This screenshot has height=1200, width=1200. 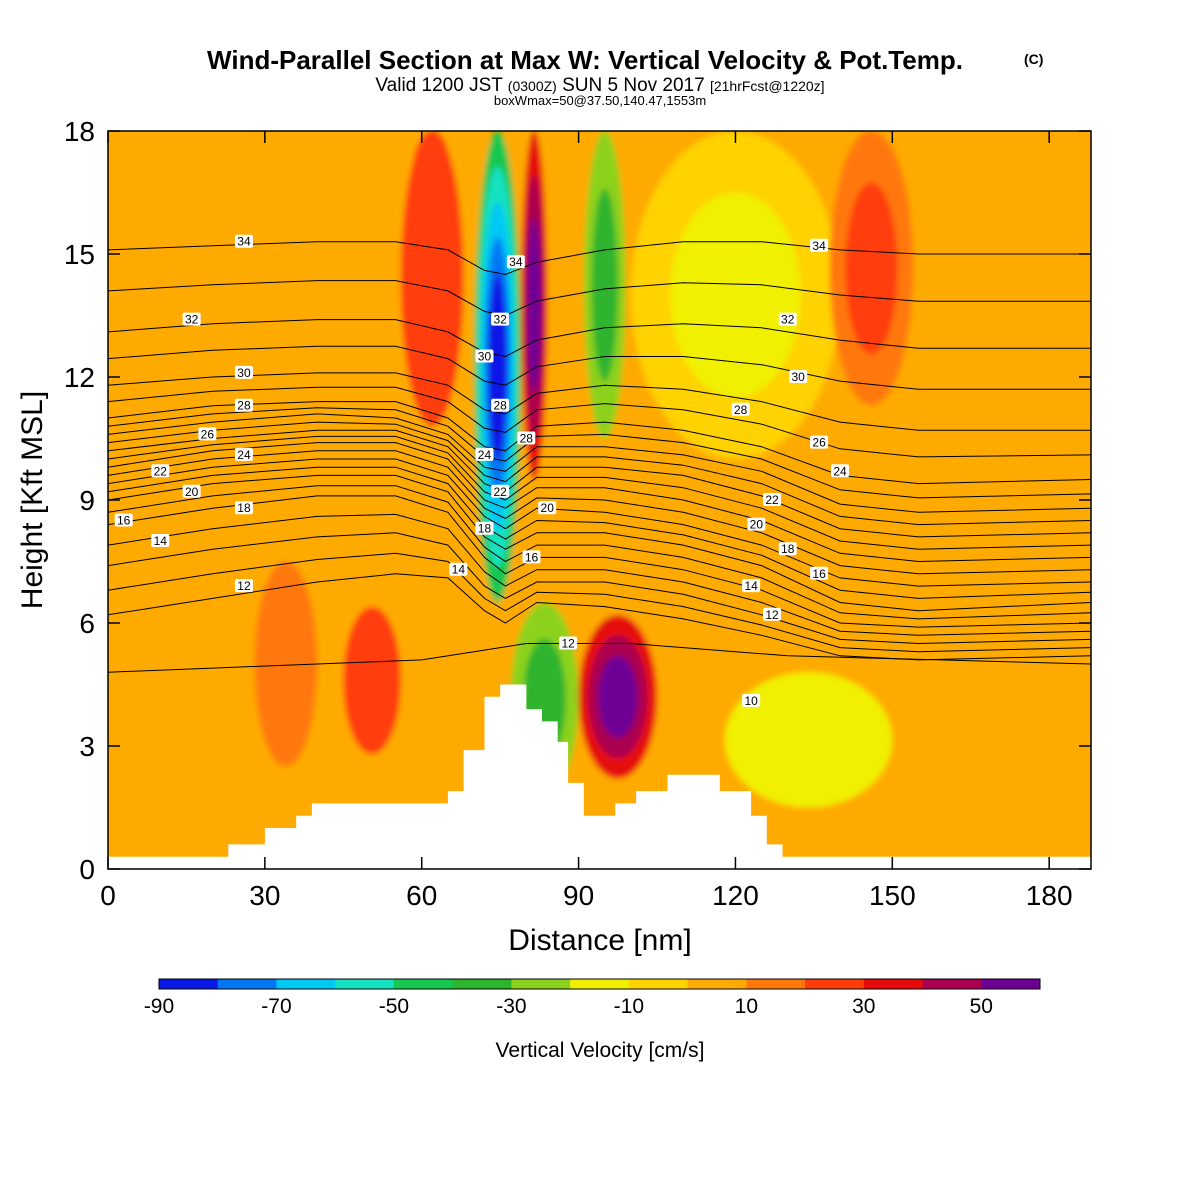 What do you see at coordinates (1049, 895) in the screenshot?
I see `x-tick-label: 180` at bounding box center [1049, 895].